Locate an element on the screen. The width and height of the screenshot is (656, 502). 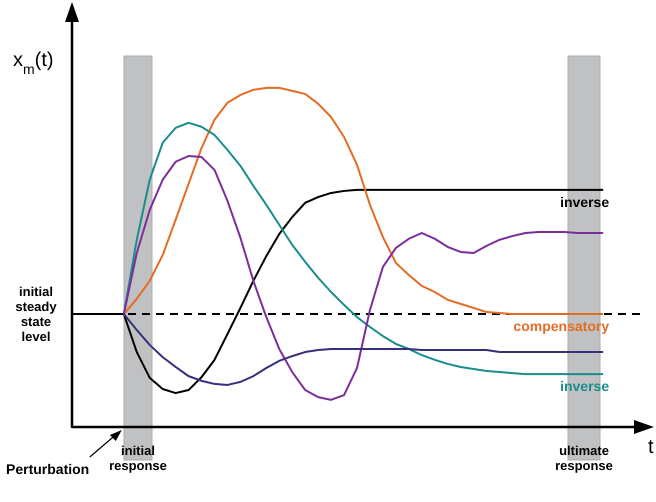
series-label: compensatory is located at coordinates (561, 326).